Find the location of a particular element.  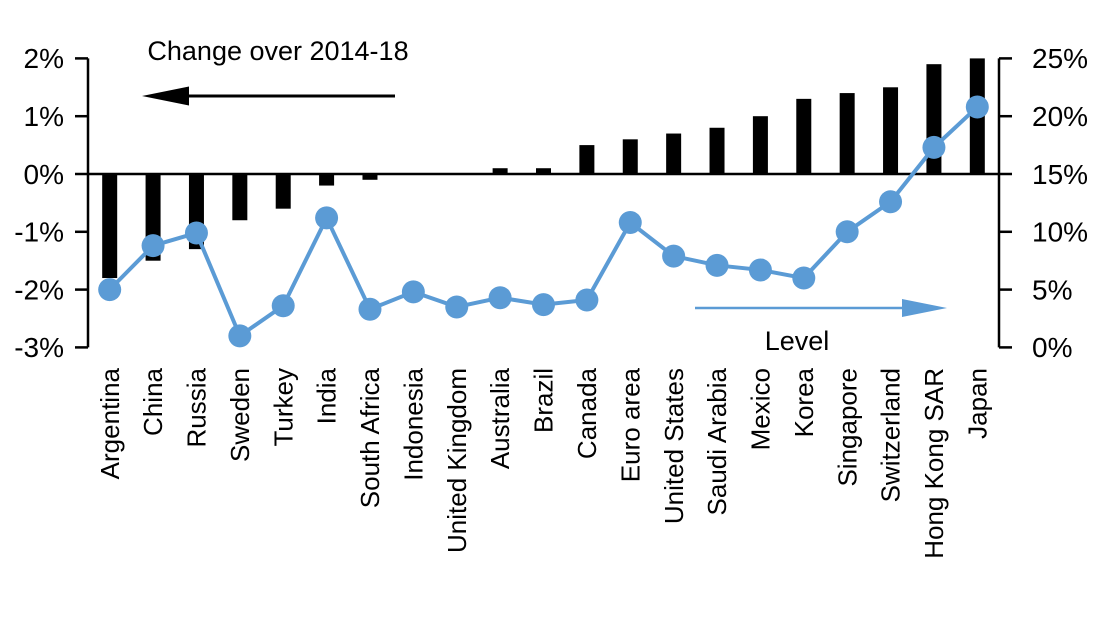

category-label: Saudi Arabia is located at coordinates (717, 441).